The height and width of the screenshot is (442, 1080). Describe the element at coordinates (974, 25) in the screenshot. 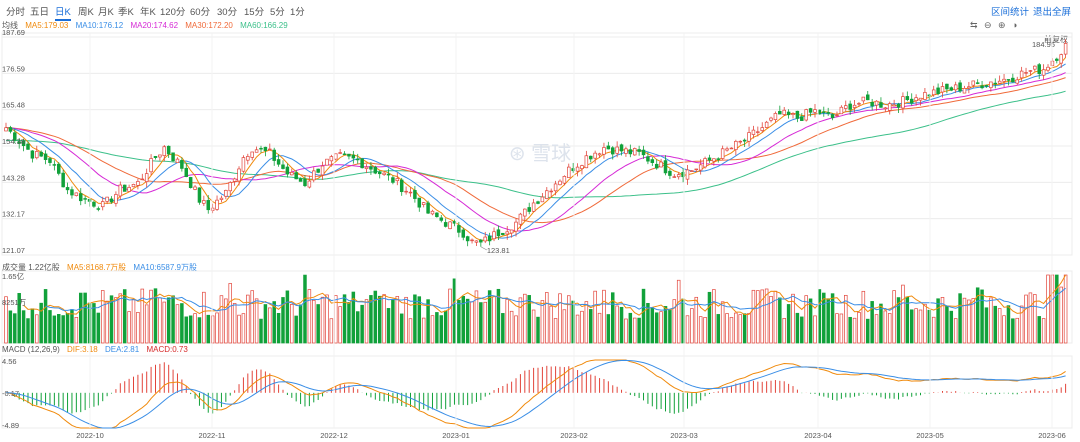

I see `swap-icon: ⇆` at that location.